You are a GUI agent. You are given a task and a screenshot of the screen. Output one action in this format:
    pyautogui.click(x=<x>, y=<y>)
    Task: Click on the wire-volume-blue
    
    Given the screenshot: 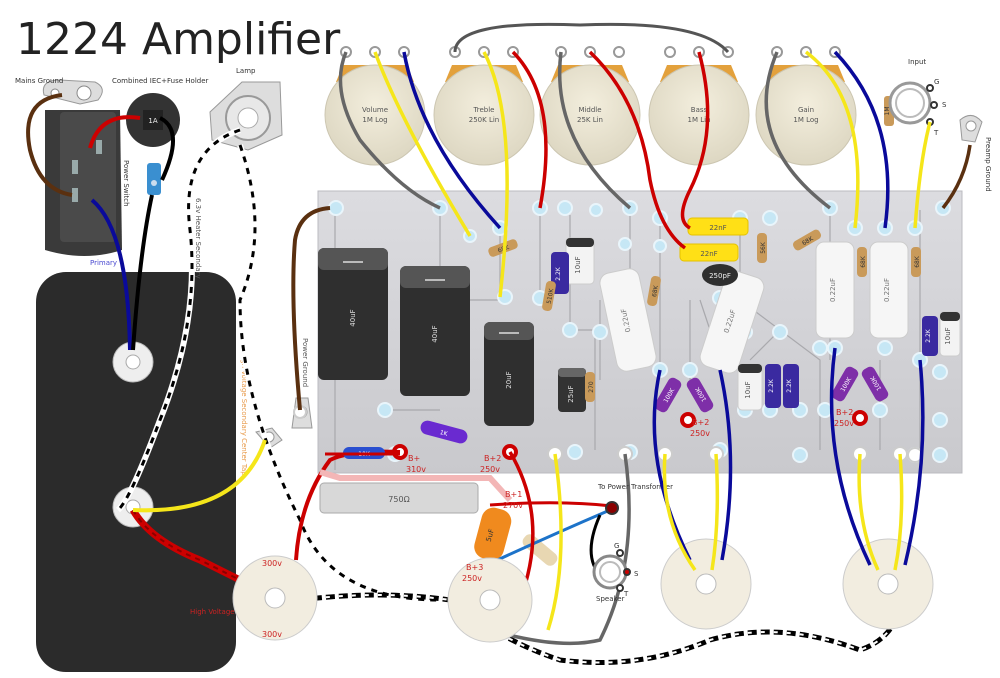 What is the action you would take?
    pyautogui.click(x=452, y=140)
    